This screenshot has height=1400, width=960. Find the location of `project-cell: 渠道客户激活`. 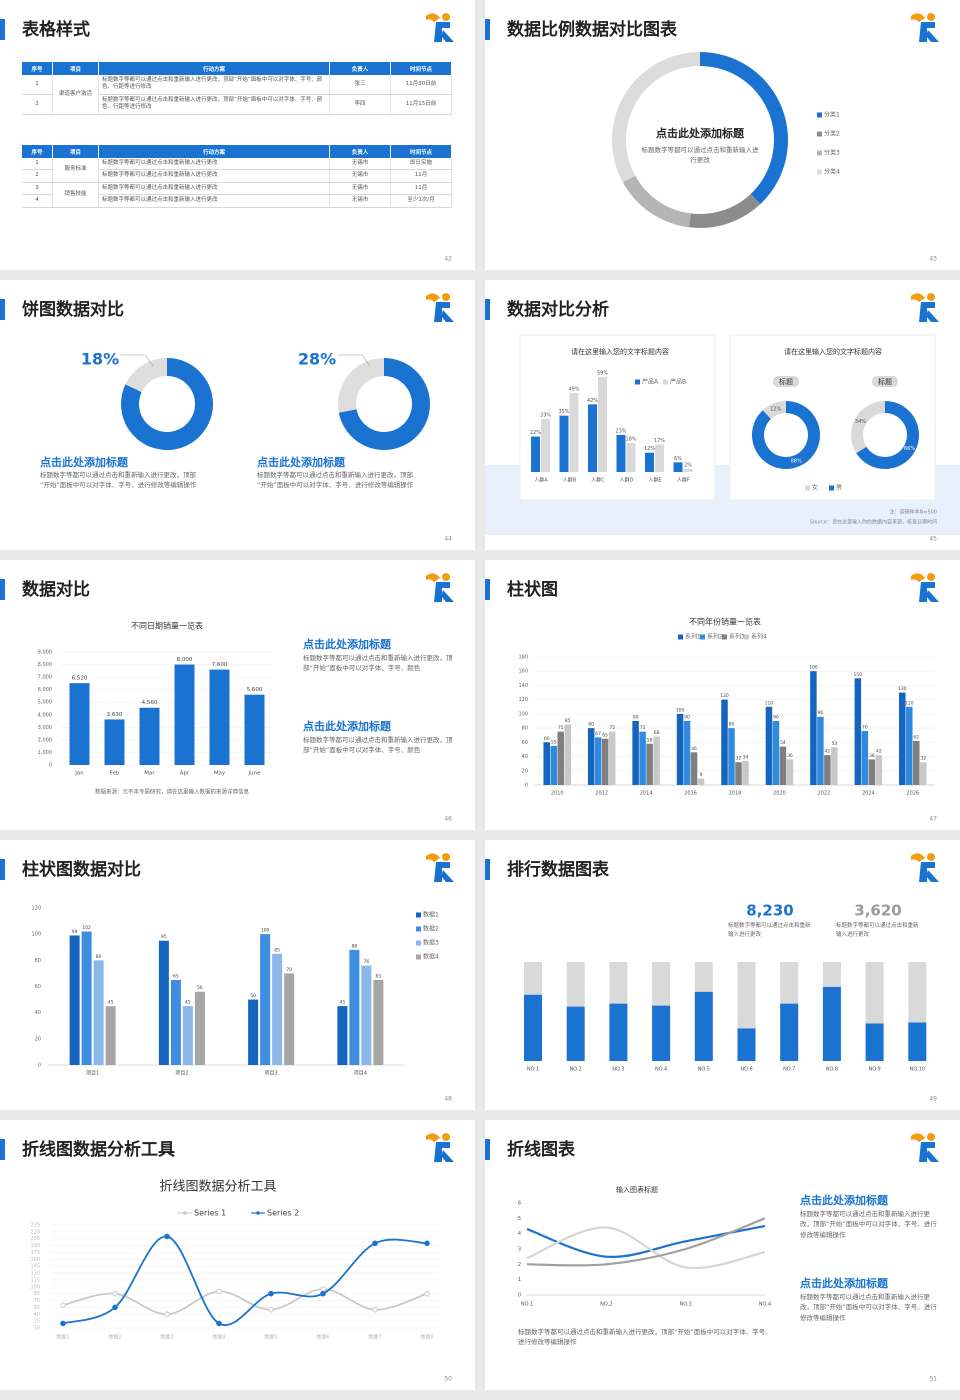

project-cell: 渠道客户激活 is located at coordinates (75, 95).